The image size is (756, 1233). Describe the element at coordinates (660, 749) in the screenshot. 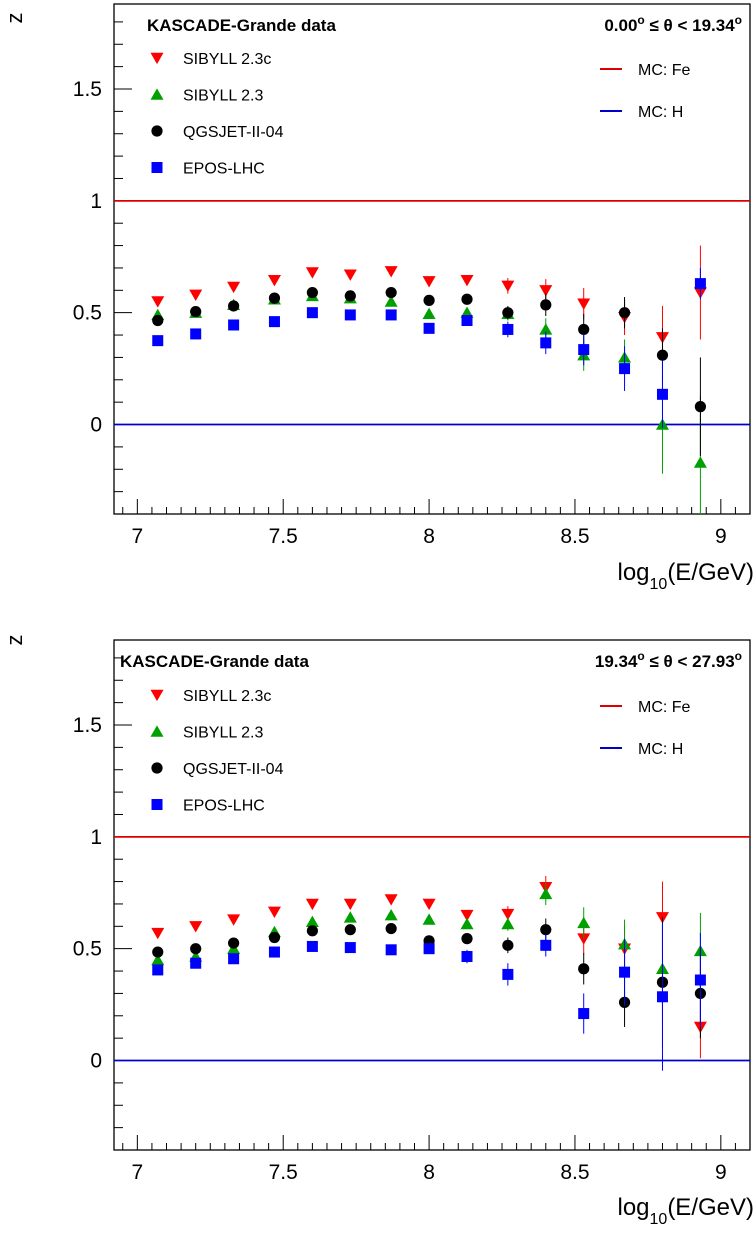

I see `legend-label: MC: H` at that location.